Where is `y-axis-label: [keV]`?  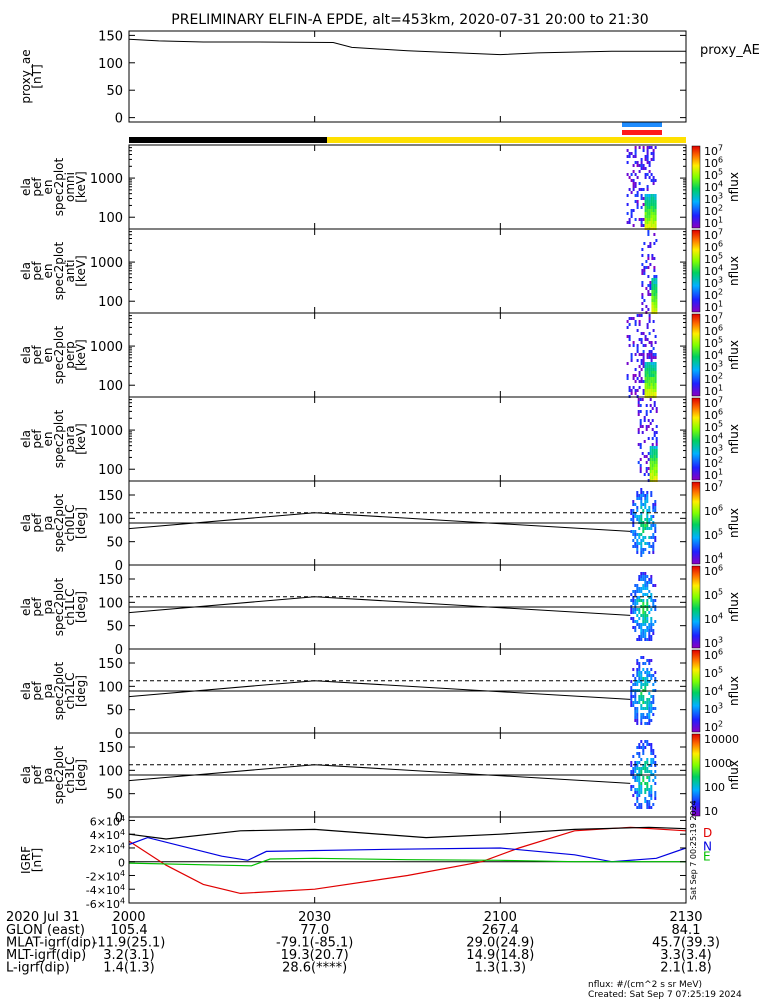
y-axis-label: [keV] is located at coordinates (81, 270).